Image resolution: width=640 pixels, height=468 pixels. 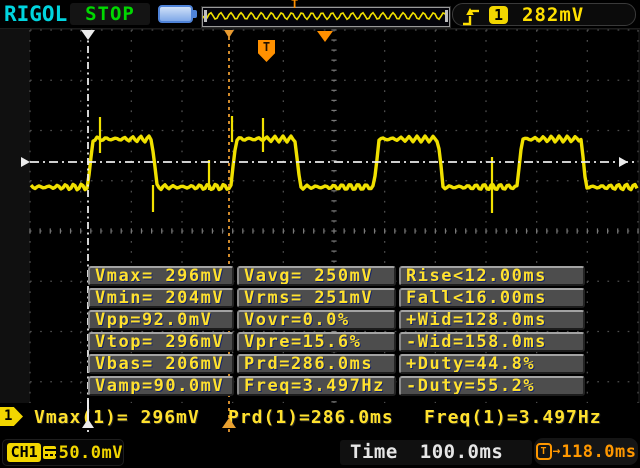 I want to click on preview-trigger-marker: T, so click(x=295, y=5).